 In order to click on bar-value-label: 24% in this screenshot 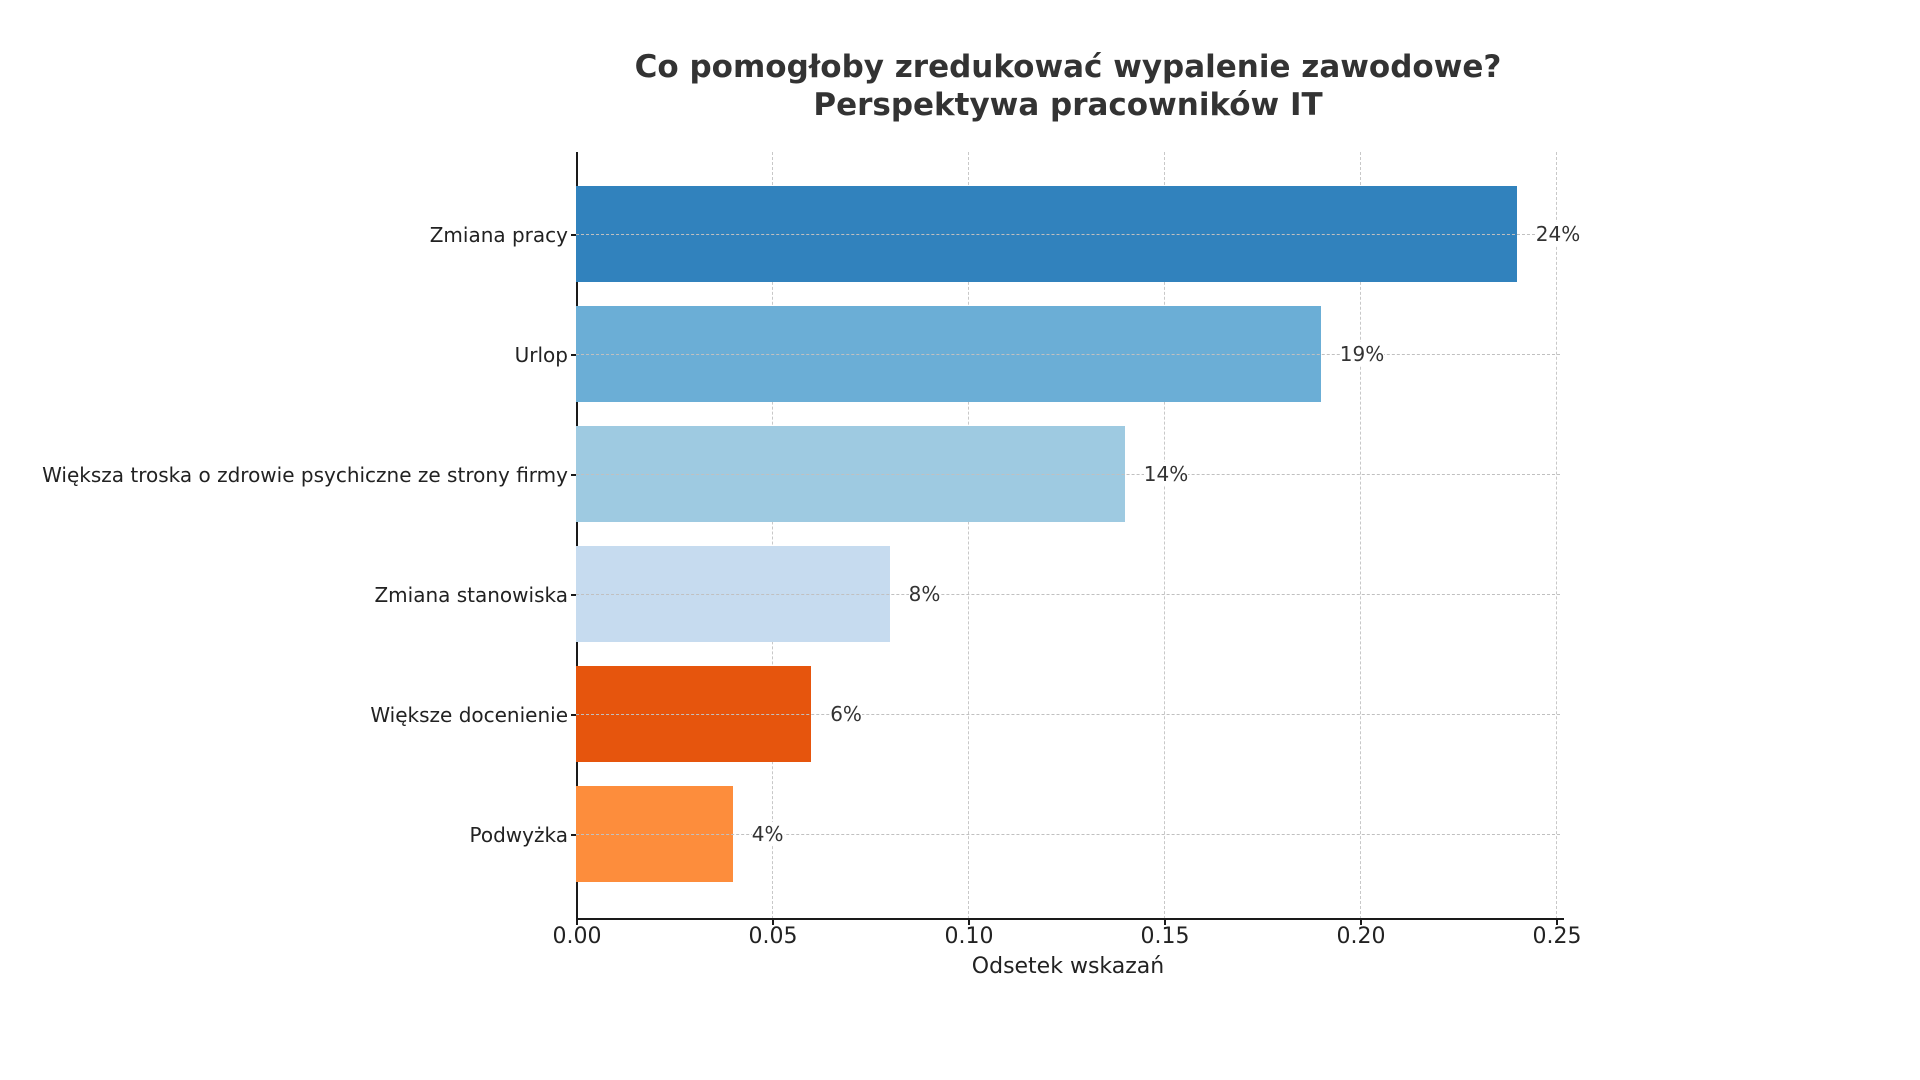, I will do `click(1558, 234)`.